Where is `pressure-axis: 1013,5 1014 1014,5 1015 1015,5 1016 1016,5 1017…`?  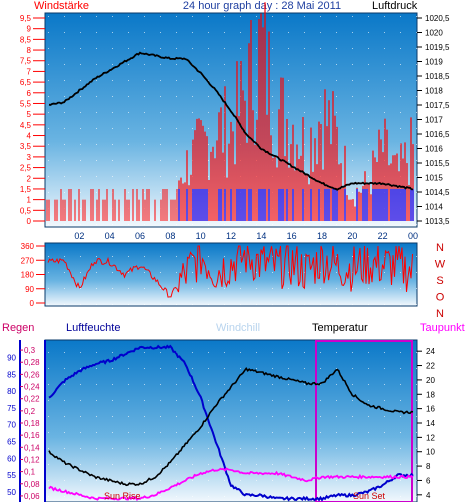
pressure-axis: 1013,5 1014 1014,5 1015 1015,5 1016 1016,5 1017… is located at coordinates (433, 120).